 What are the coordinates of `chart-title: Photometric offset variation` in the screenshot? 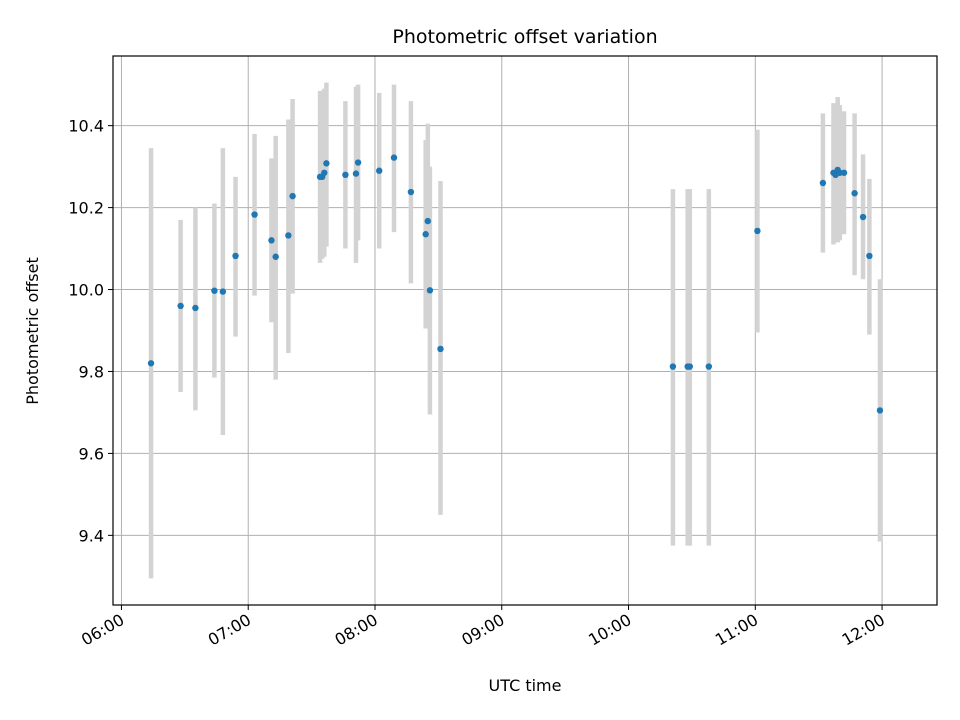 It's located at (524, 37).